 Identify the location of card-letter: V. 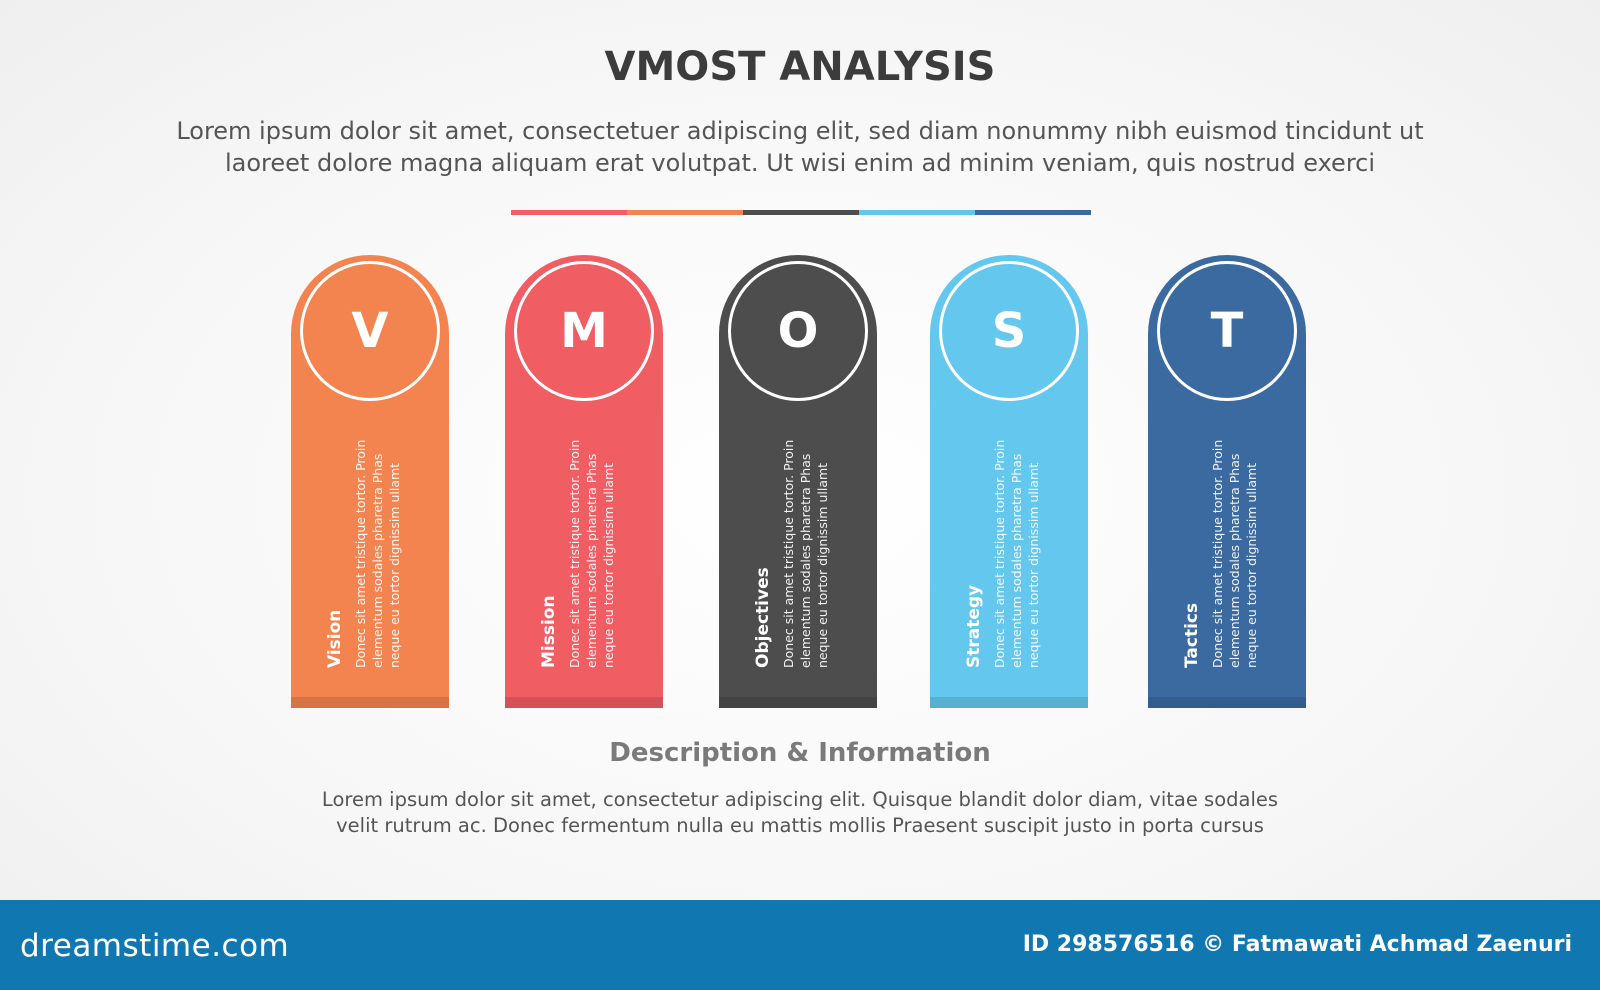
(370, 331).